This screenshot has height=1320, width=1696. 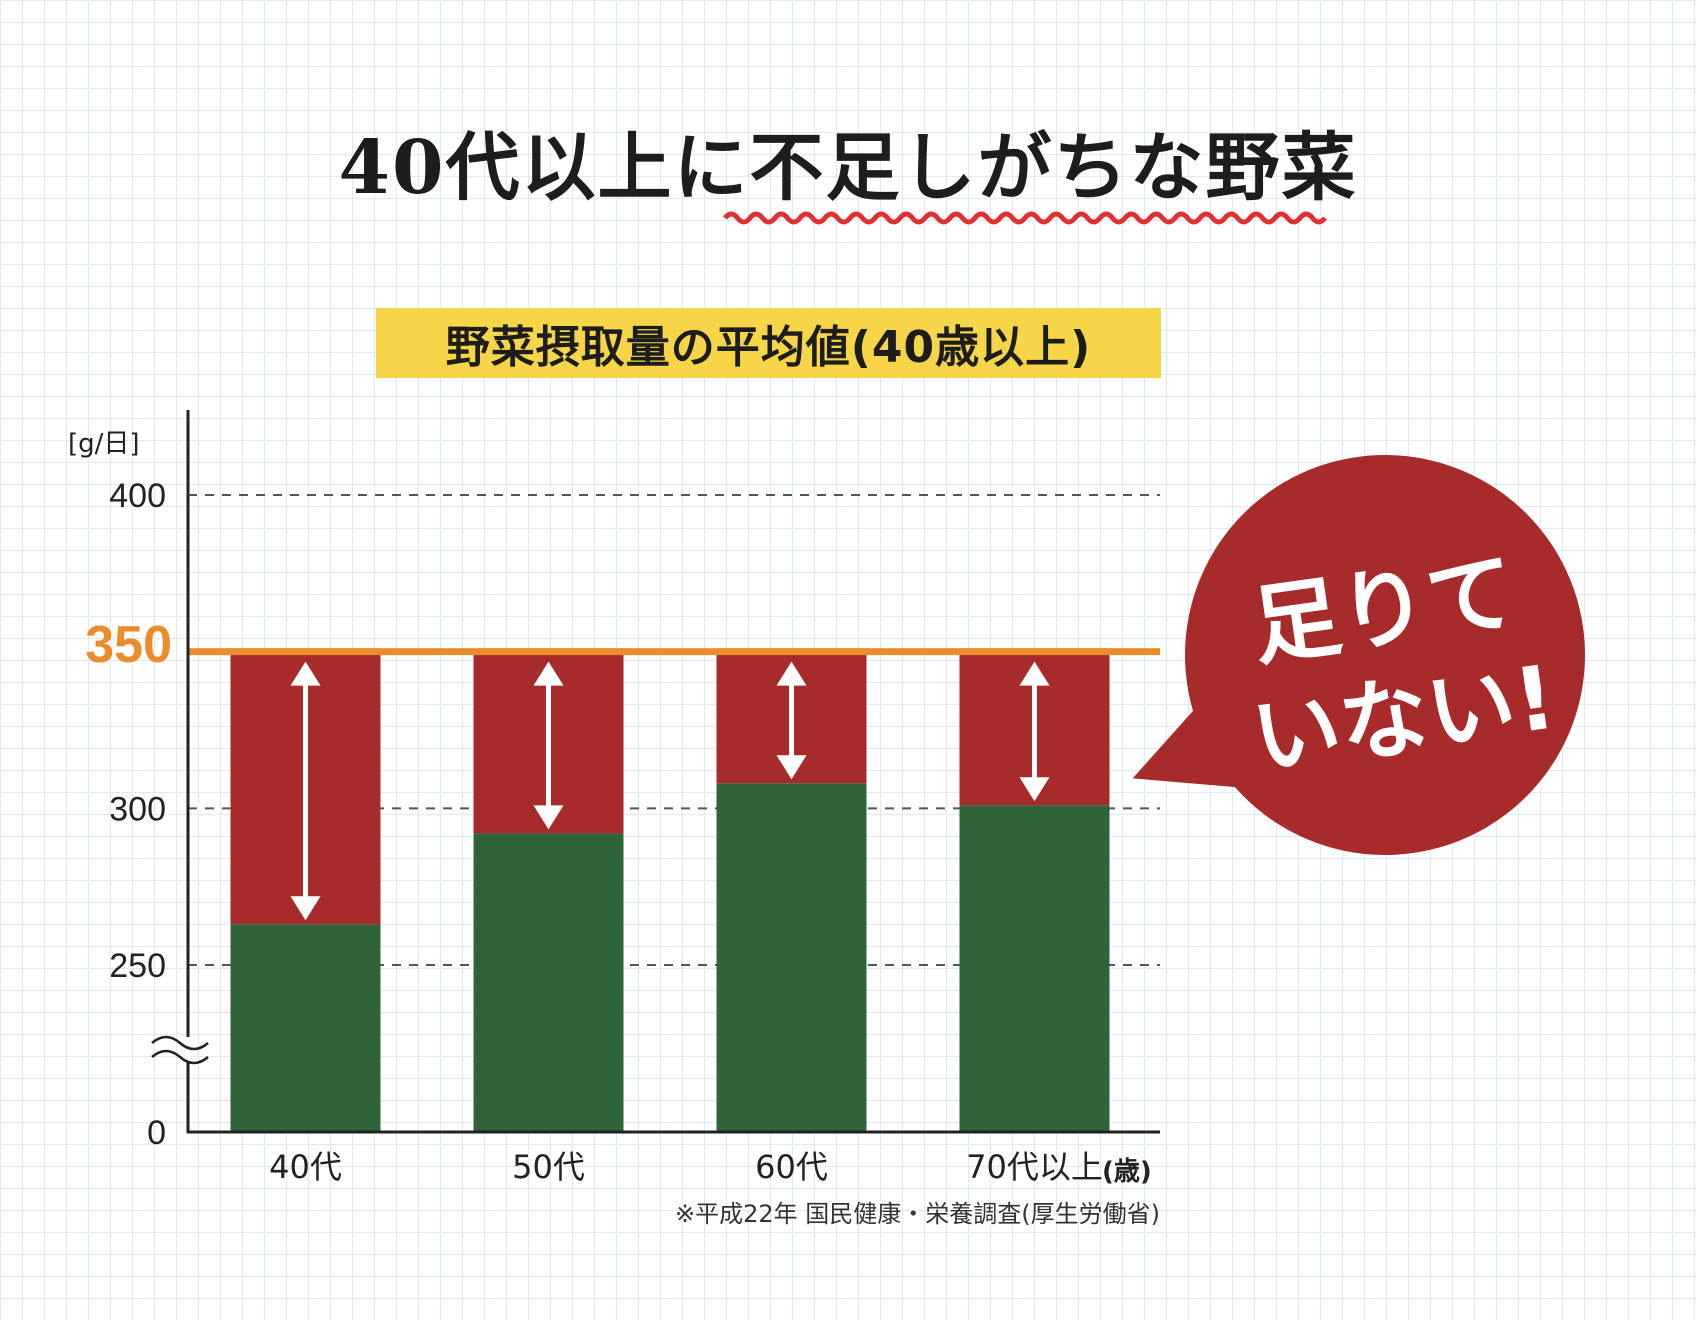 I want to click on y-axis-label: [g/日], so click(x=104, y=444).